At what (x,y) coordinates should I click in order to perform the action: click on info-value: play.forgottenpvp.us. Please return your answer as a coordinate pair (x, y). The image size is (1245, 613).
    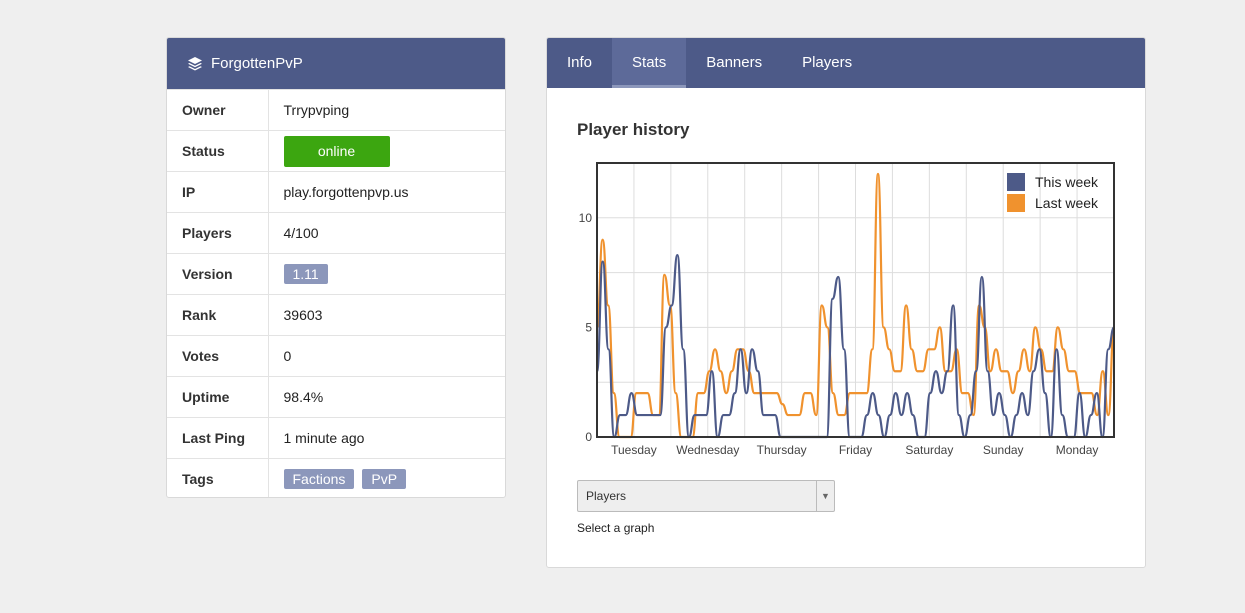
    Looking at the image, I should click on (386, 192).